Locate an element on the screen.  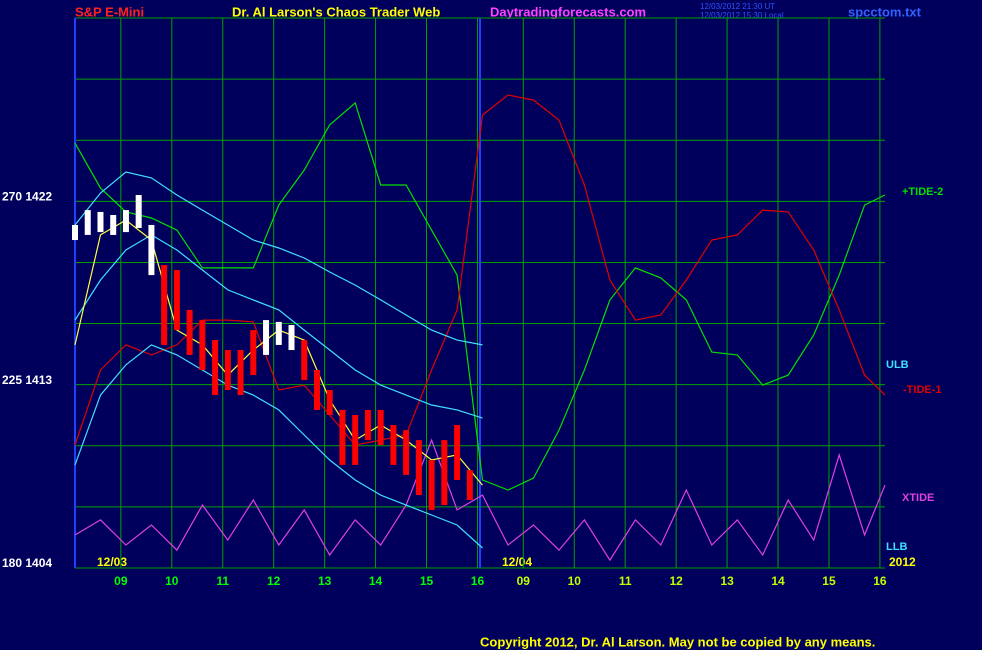
date-label: 12/04 is located at coordinates (517, 562).